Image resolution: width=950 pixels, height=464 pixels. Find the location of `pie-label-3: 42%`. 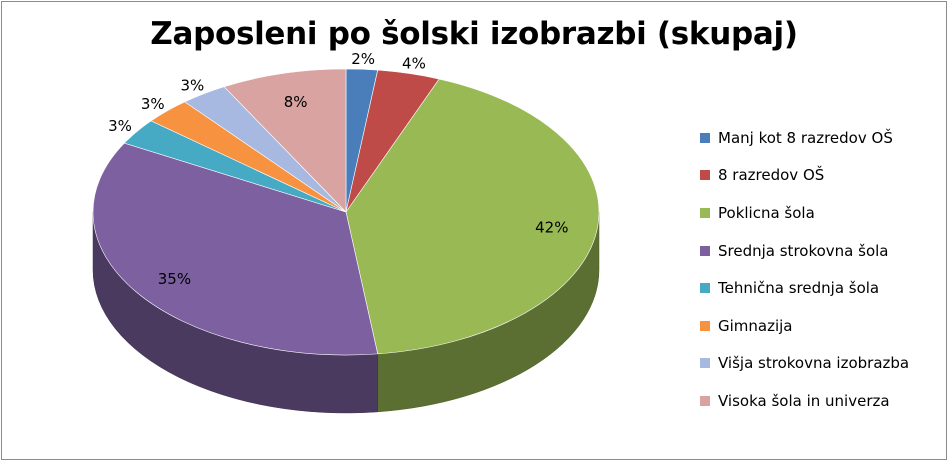

pie-label-3: 42% is located at coordinates (551, 228).